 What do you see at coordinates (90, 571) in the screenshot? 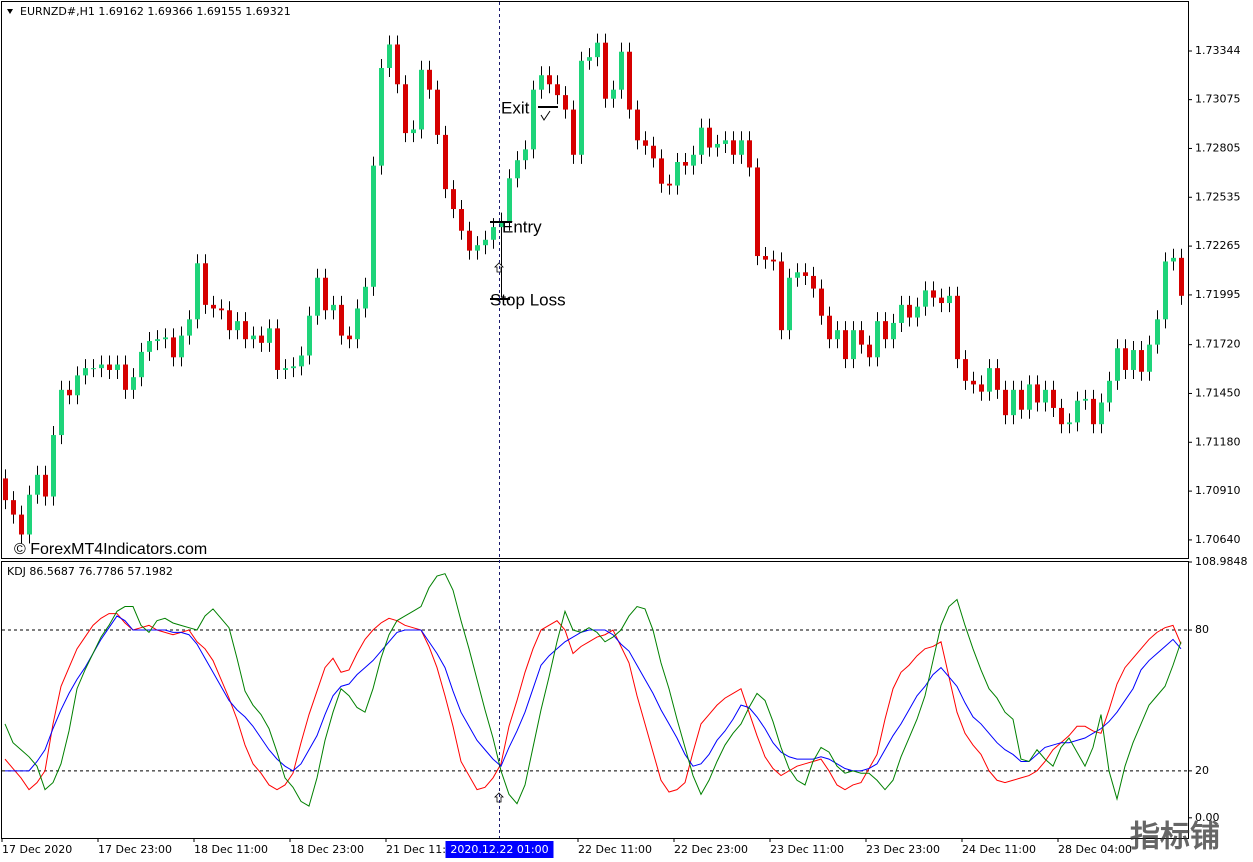
I see `indicator-title: KDJ 86.5687 76.7786 57.1982` at bounding box center [90, 571].